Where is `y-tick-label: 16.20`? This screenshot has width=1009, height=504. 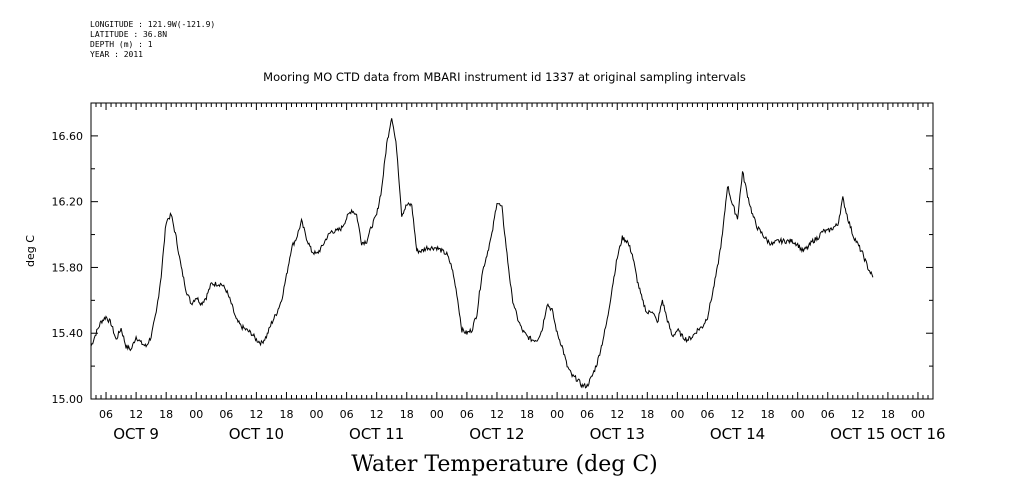
y-tick-label: 16.20 is located at coordinates (68, 202).